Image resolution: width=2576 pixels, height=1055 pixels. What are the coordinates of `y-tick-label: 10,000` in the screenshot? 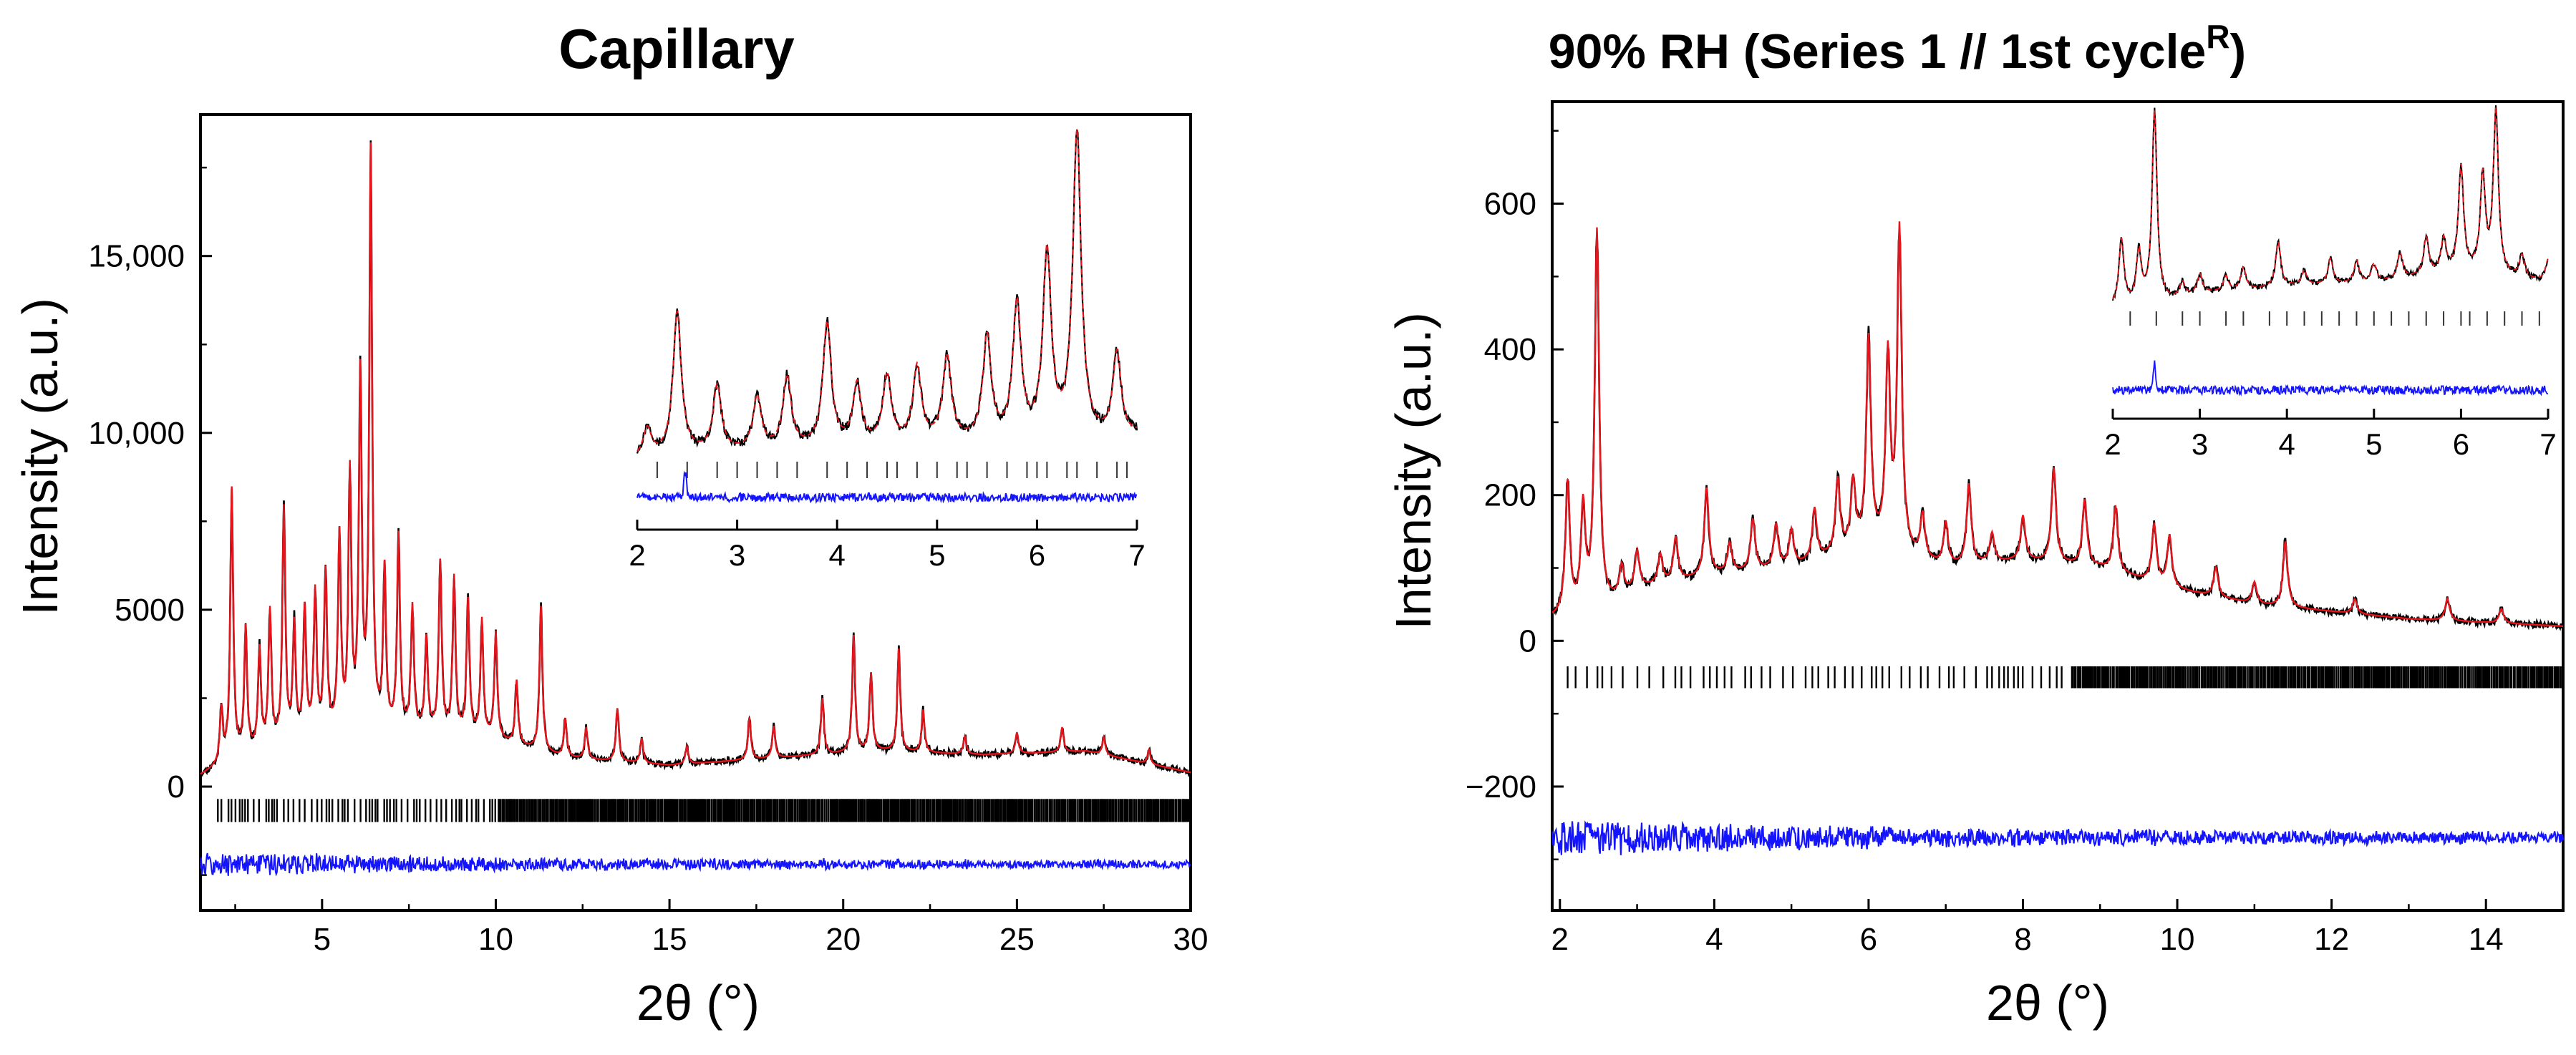 It's located at (136, 433).